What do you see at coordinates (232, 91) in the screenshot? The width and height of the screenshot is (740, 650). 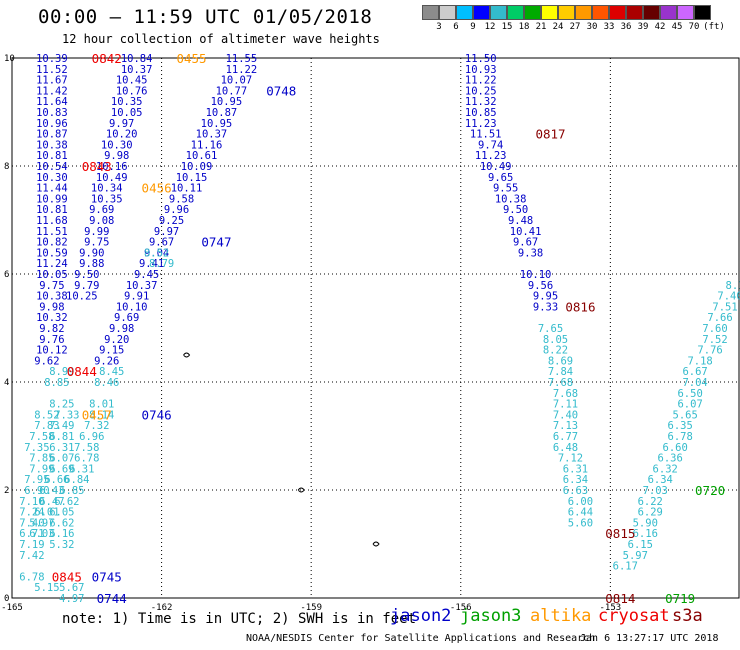 I see `wave-height-value: 10.77` at bounding box center [232, 91].